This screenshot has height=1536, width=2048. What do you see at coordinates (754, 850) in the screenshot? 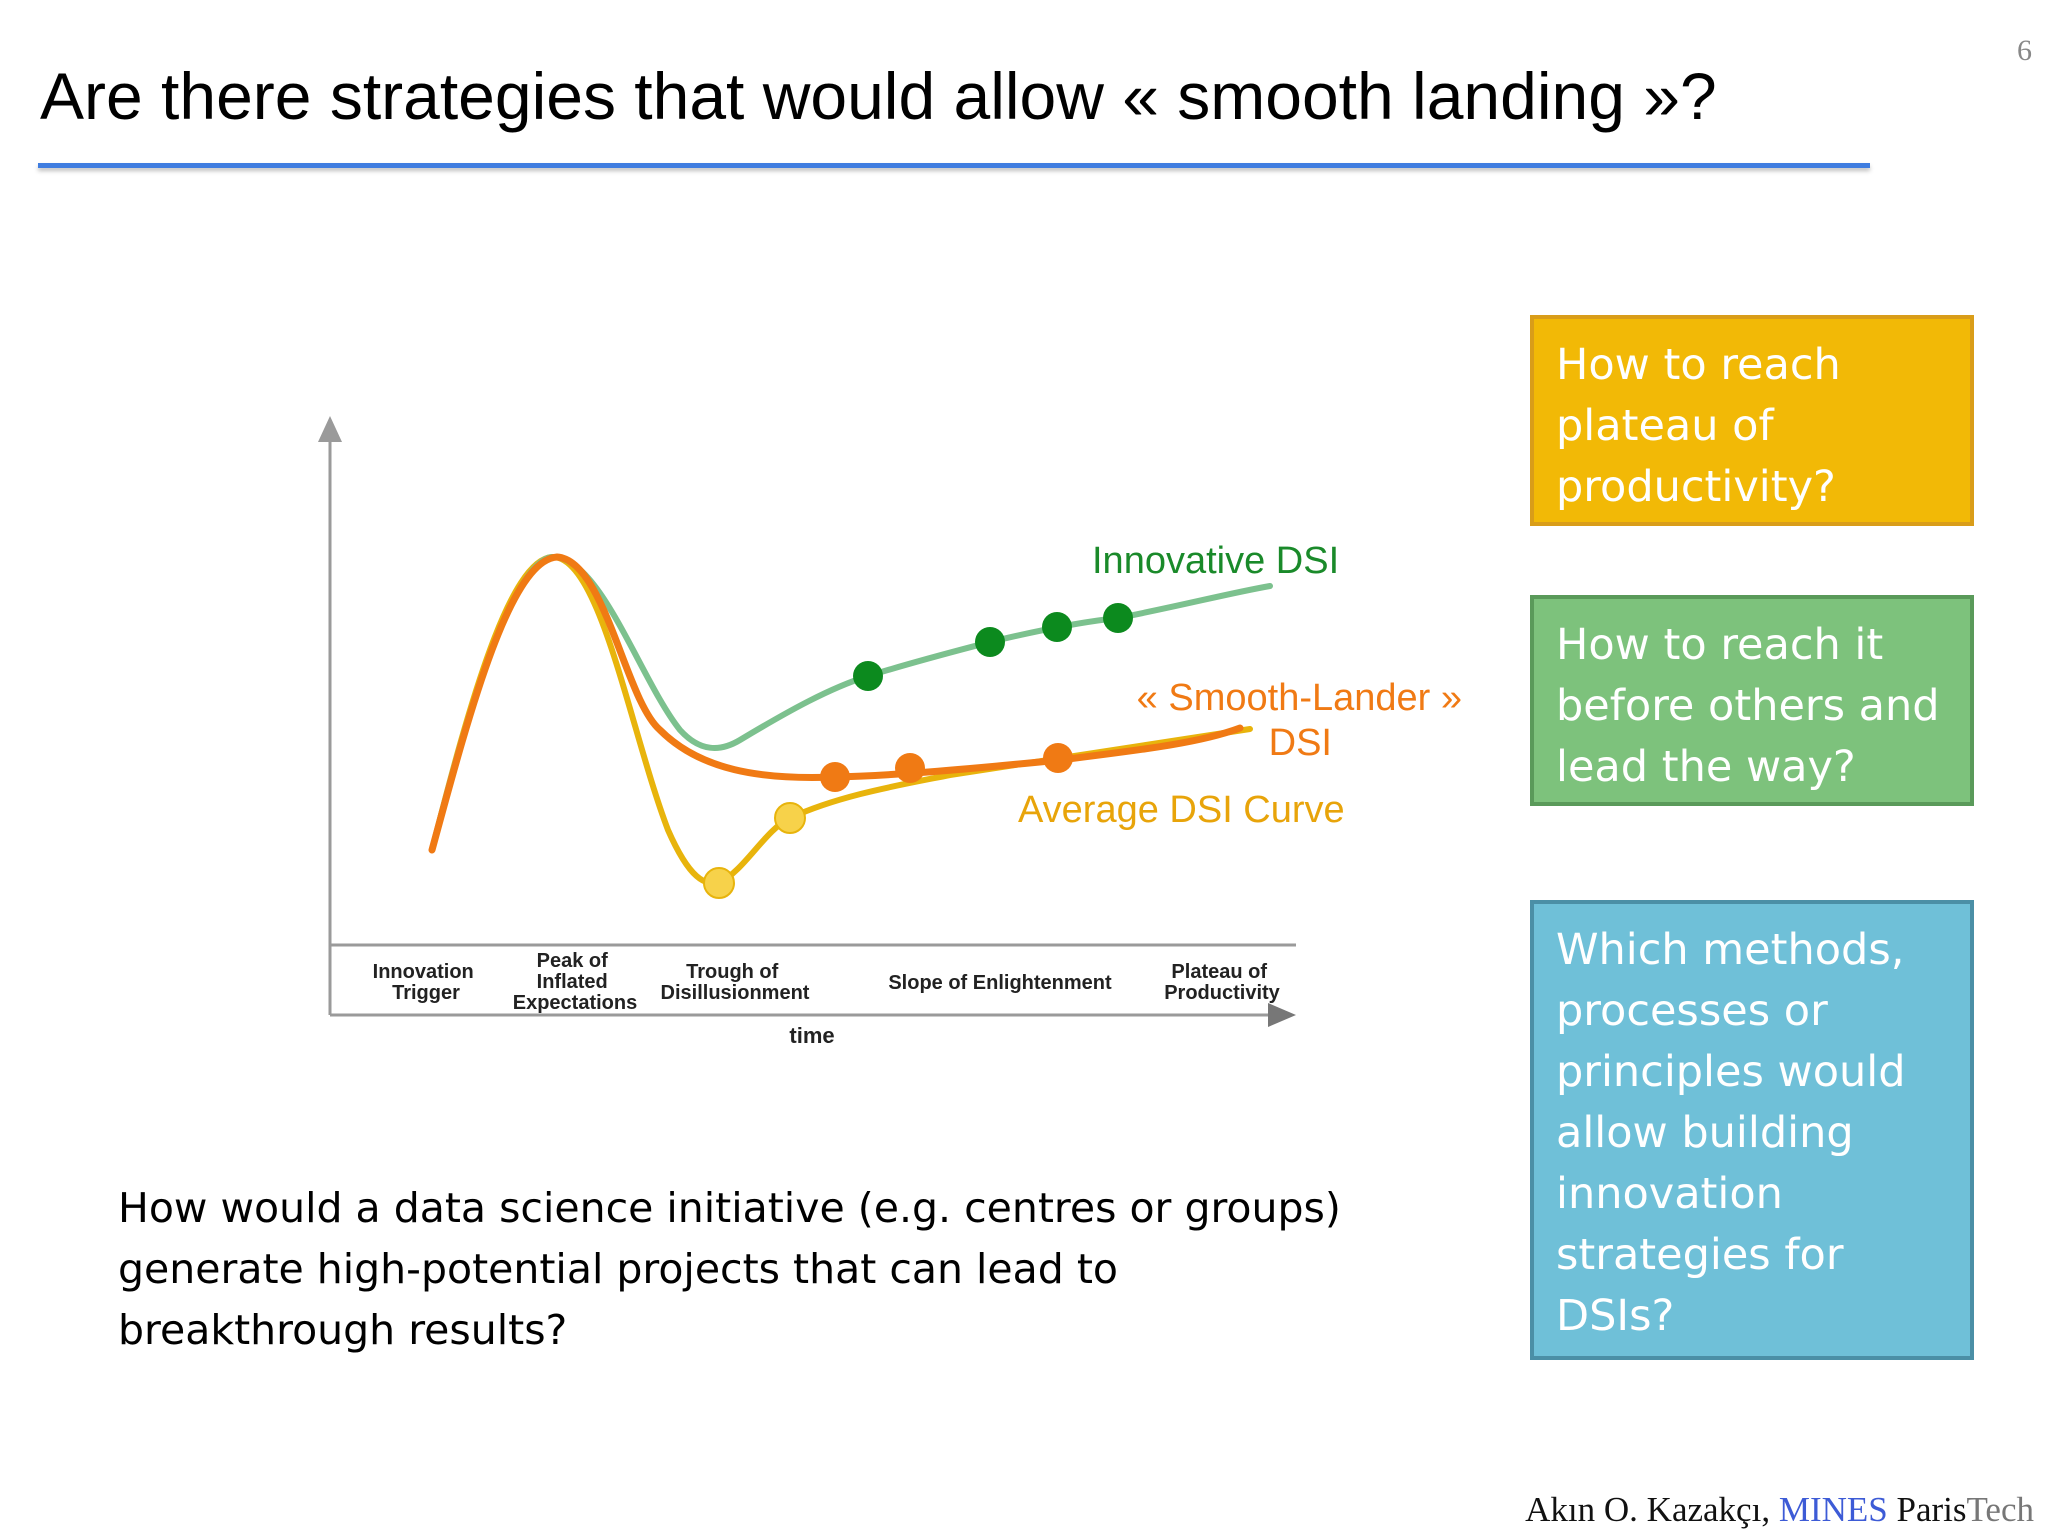
I see `average-dsi-dots` at bounding box center [754, 850].